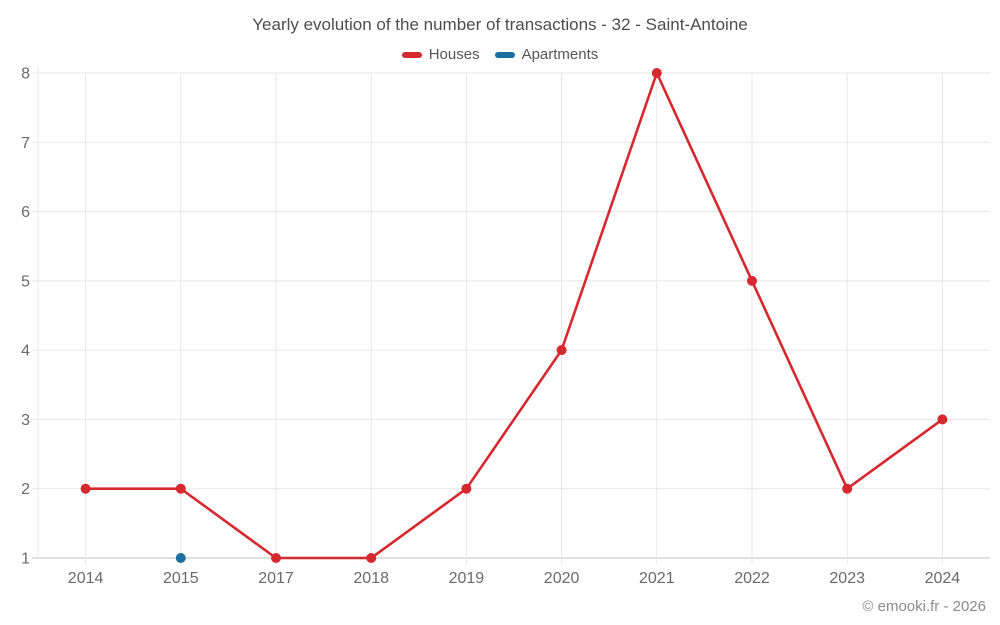  What do you see at coordinates (454, 54) in the screenshot?
I see `legend-label-houses: Houses` at bounding box center [454, 54].